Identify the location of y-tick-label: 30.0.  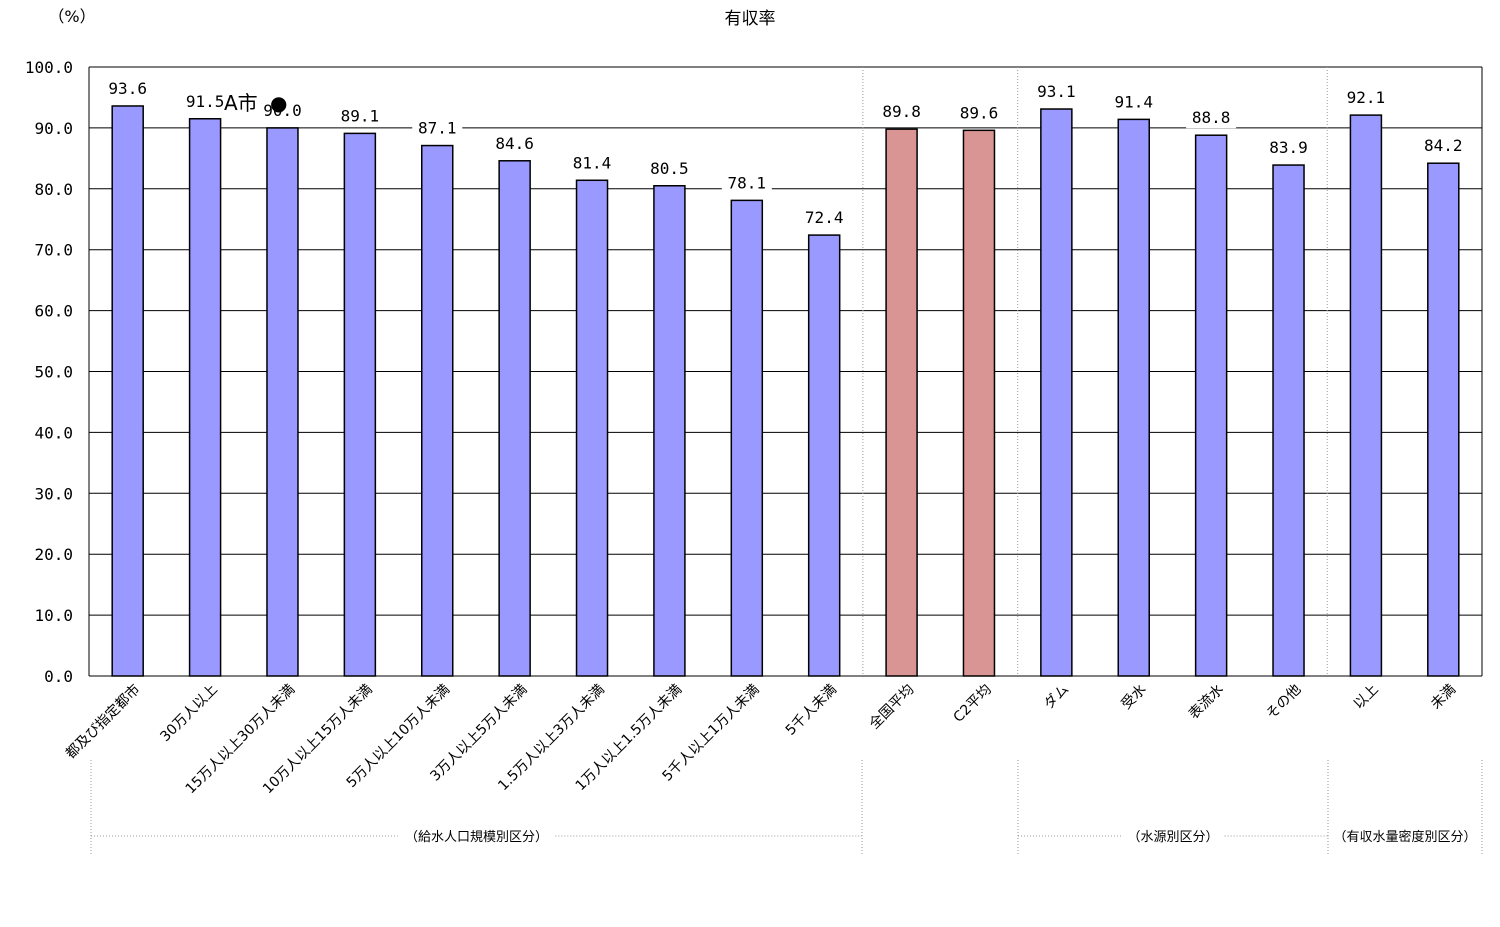
(53, 493).